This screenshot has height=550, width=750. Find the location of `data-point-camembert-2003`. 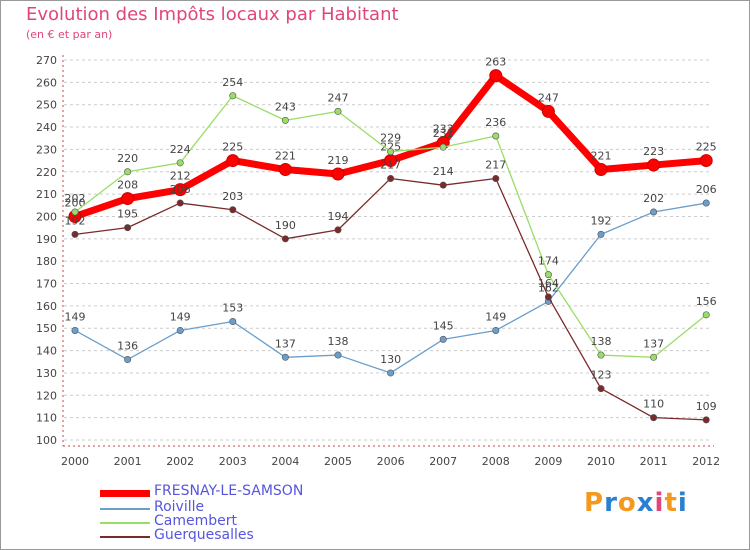

data-point-camembert-2003 is located at coordinates (233, 96).